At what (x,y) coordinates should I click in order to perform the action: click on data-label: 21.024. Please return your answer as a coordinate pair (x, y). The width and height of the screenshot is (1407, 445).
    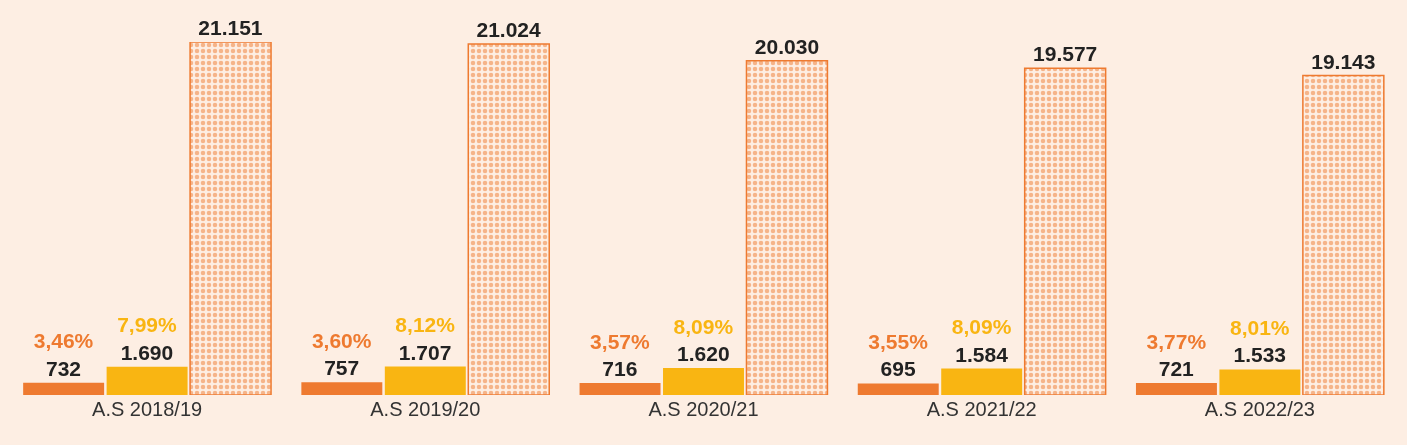
    Looking at the image, I should click on (509, 30).